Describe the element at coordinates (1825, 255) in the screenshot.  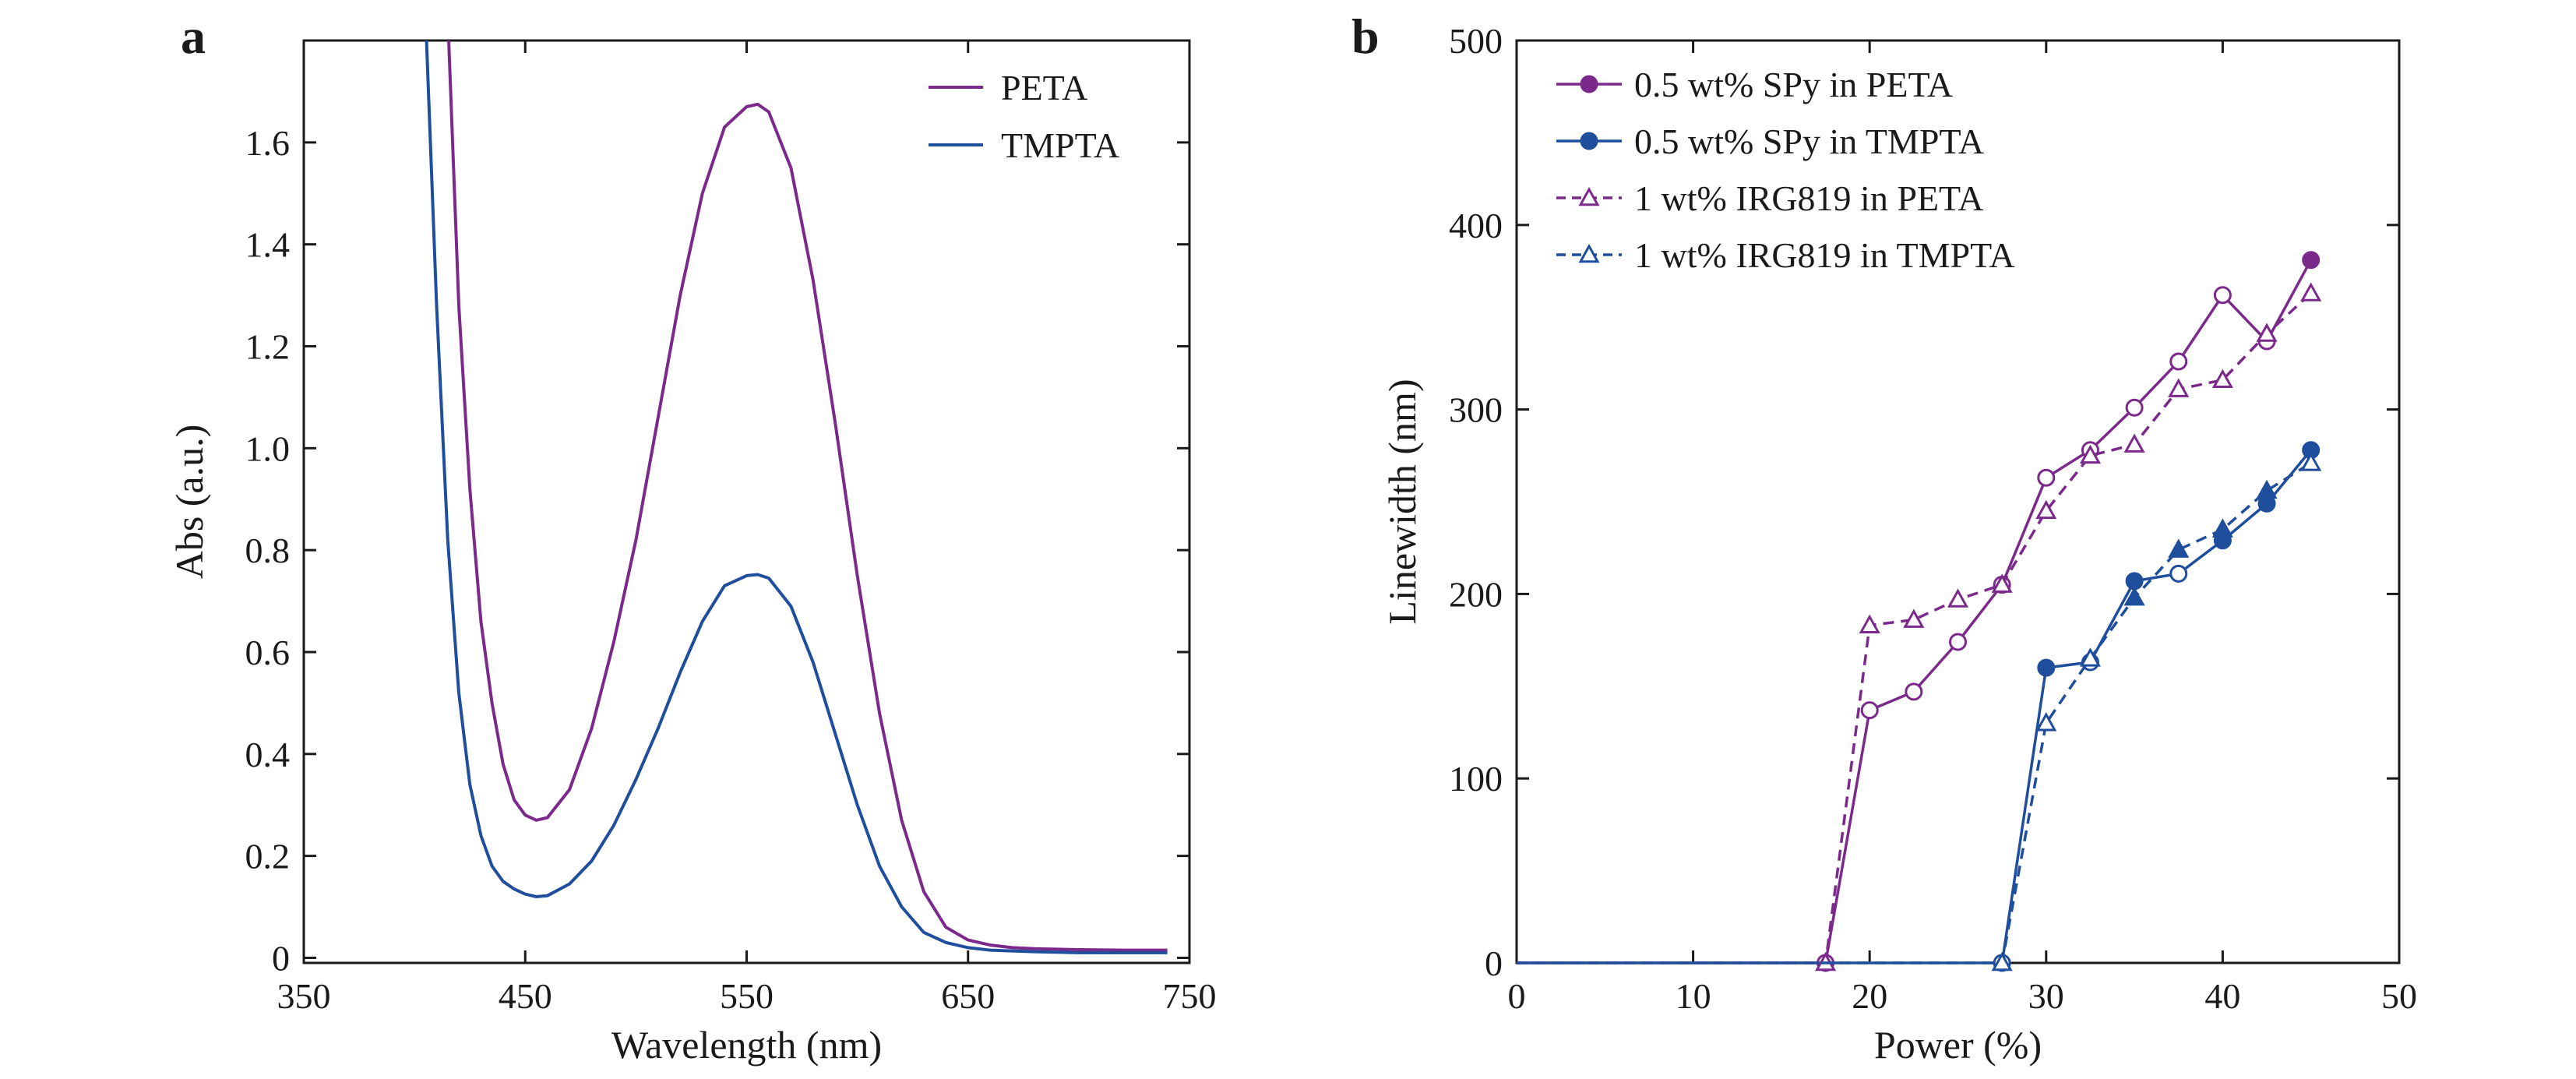
I see `legend-label: 1 wt% IRG819 in TMPTA` at that location.